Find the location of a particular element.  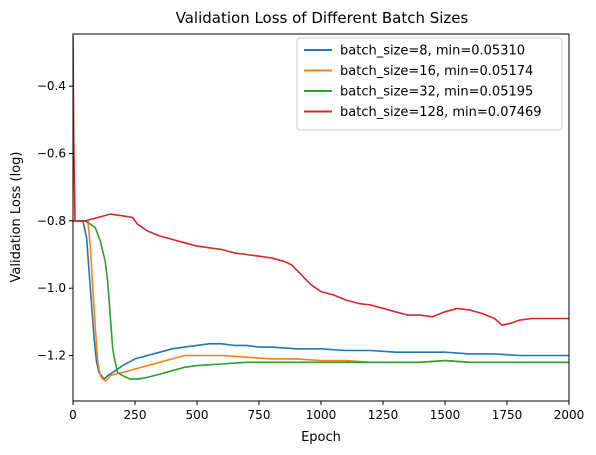

y-tick-label: −0.6 is located at coordinates (51, 154).